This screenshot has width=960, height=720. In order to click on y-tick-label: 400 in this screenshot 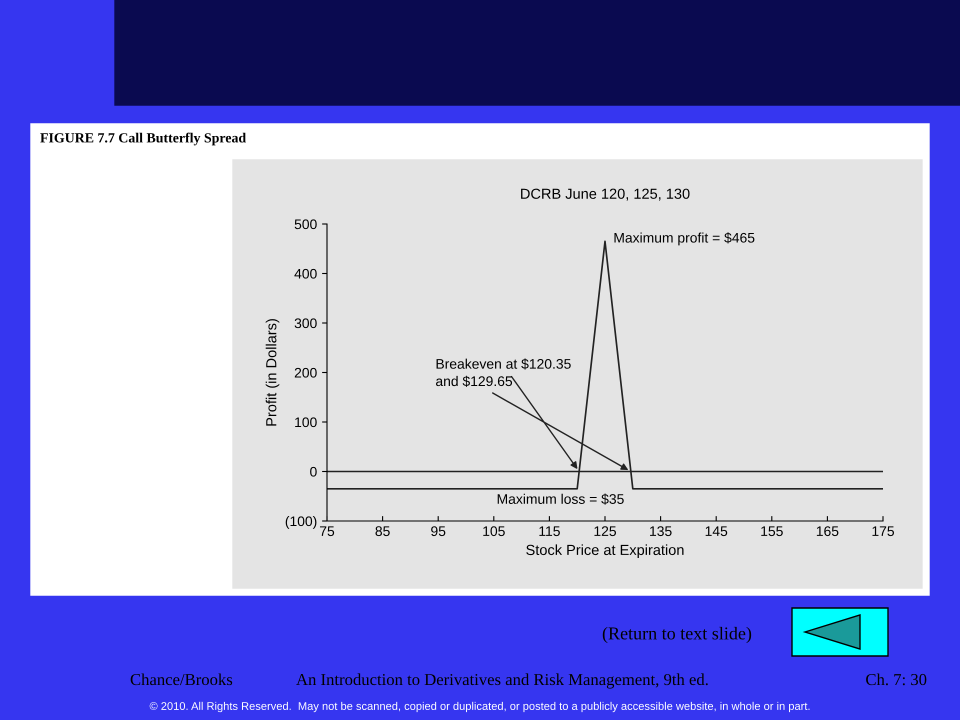, I will do `click(305, 273)`.